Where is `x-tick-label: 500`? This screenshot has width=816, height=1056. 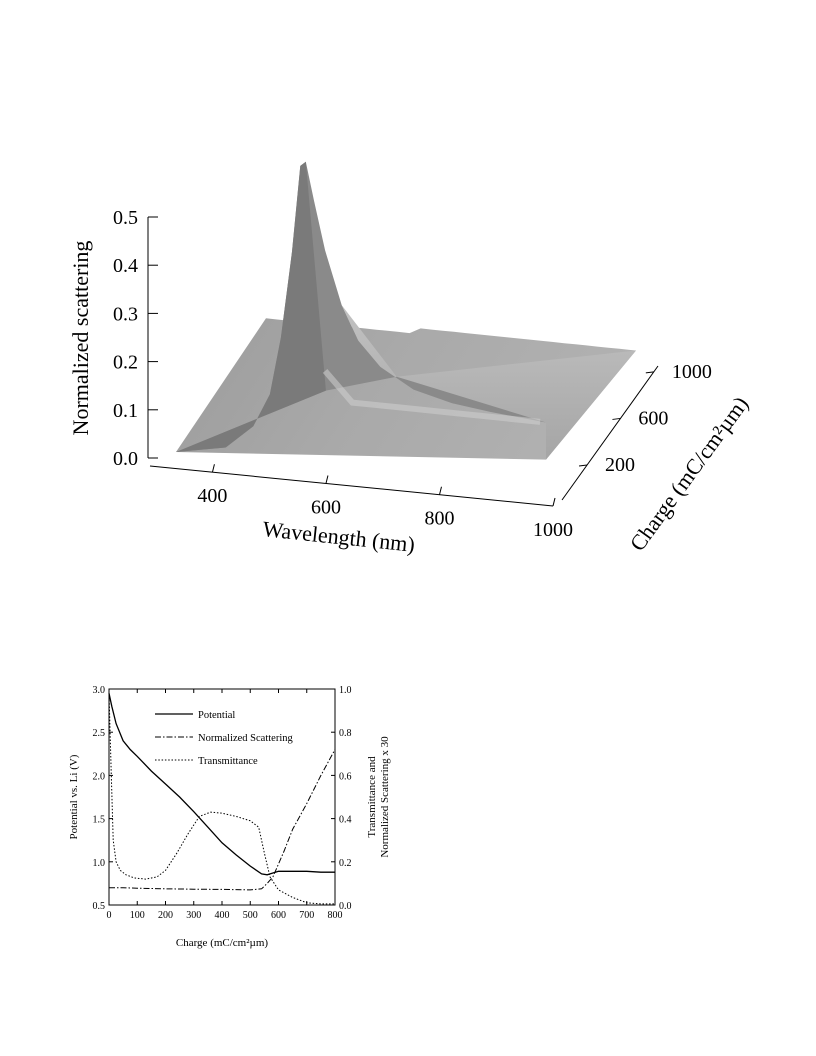 x-tick-label: 500 is located at coordinates (250, 915).